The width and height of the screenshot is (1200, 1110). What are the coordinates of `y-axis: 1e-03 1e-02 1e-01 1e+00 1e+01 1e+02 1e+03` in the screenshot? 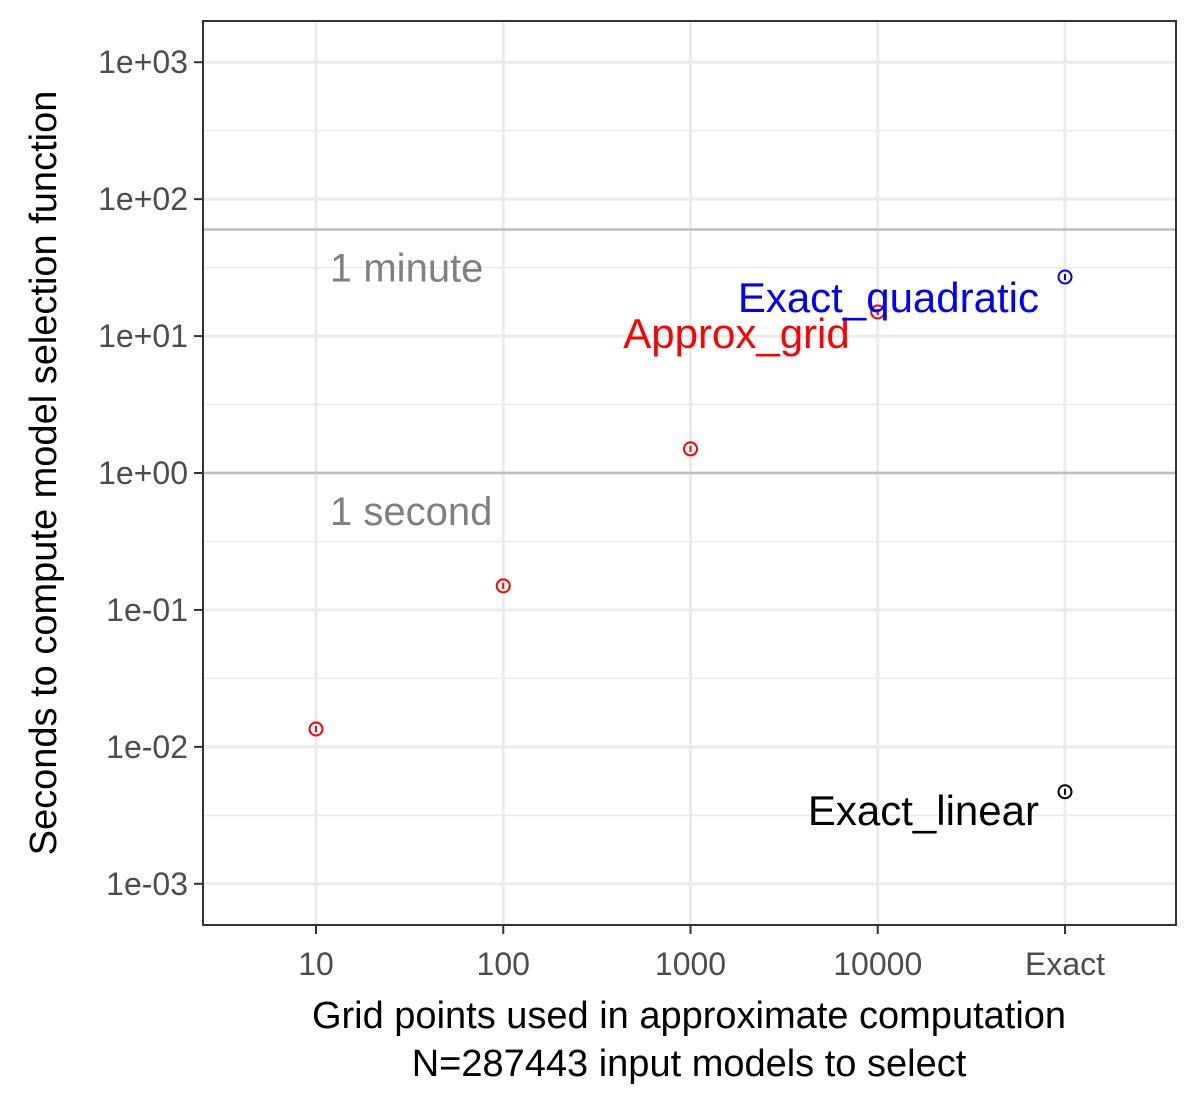 It's located at (150, 473).